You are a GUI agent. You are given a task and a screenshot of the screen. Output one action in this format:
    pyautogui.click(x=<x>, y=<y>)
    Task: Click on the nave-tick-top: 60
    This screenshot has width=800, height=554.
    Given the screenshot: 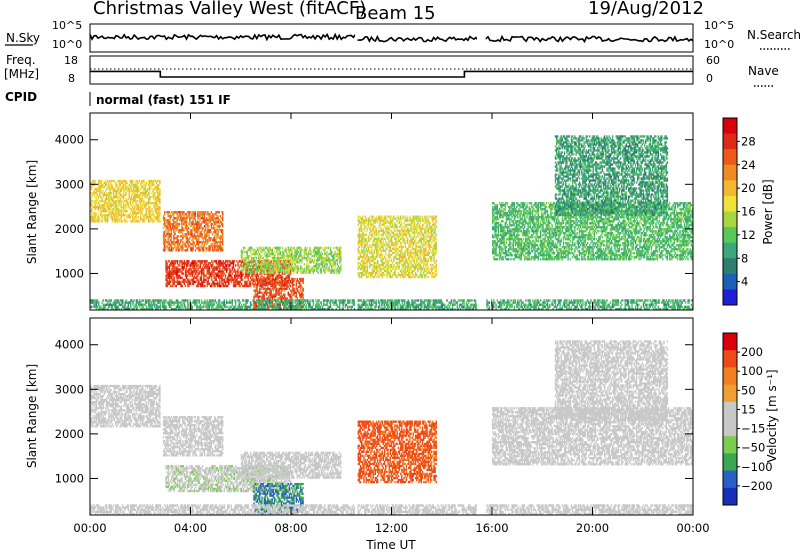 What is the action you would take?
    pyautogui.click(x=713, y=60)
    